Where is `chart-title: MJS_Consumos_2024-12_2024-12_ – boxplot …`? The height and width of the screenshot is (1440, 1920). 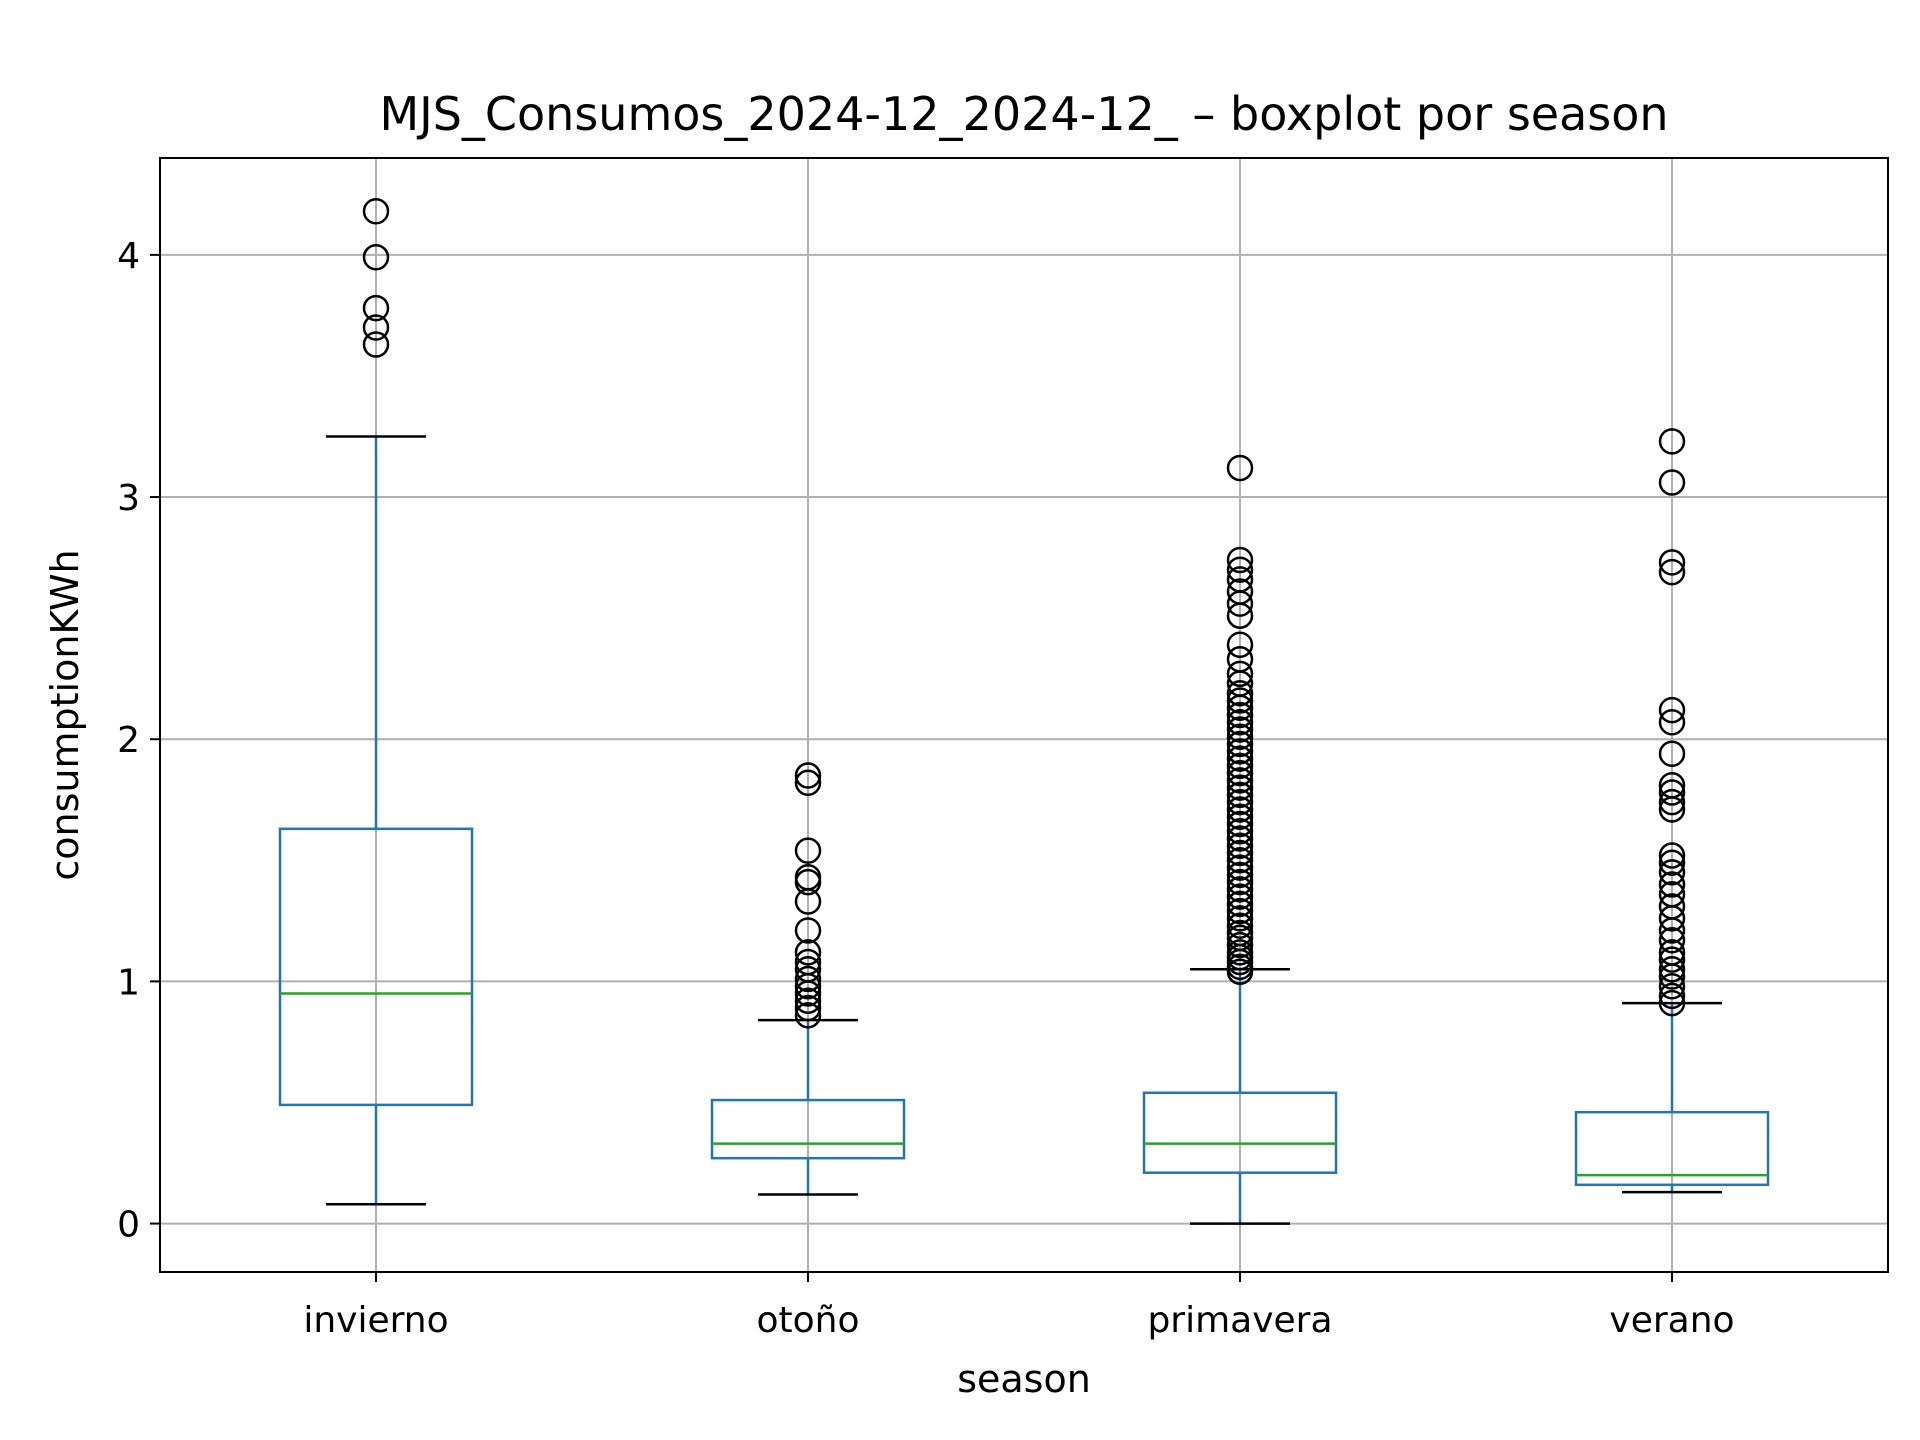 chart-title: MJS_Consumos_2024-12_2024-12_ – boxplot … is located at coordinates (1023, 114).